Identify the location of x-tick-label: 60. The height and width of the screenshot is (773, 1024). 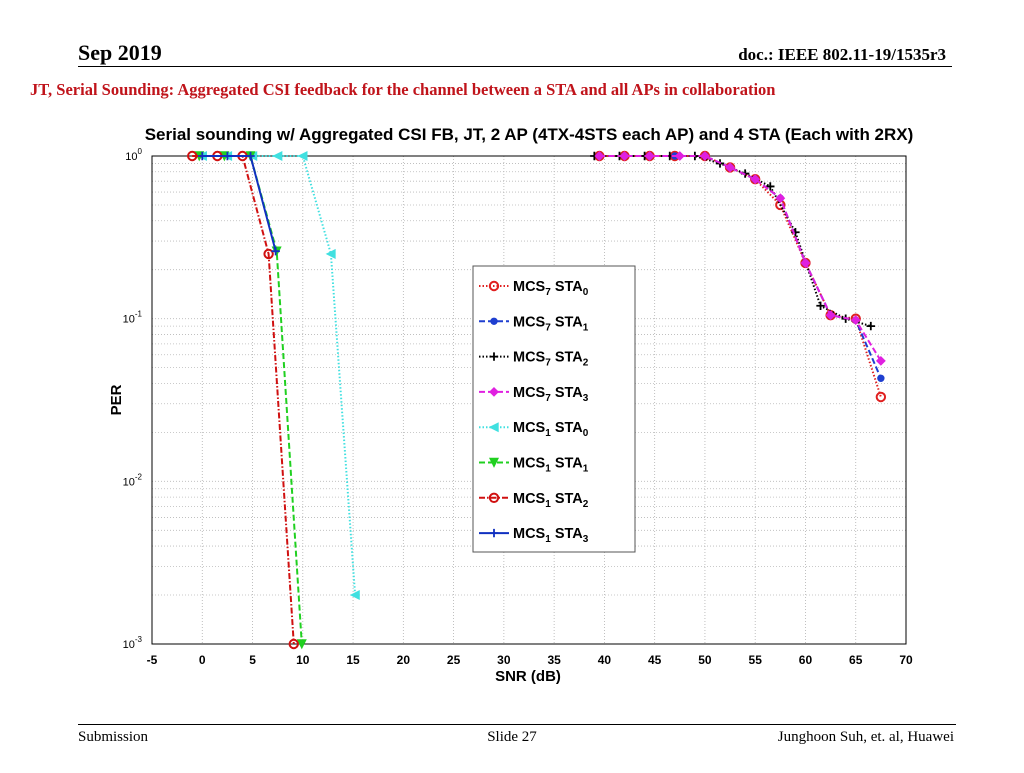
(806, 660).